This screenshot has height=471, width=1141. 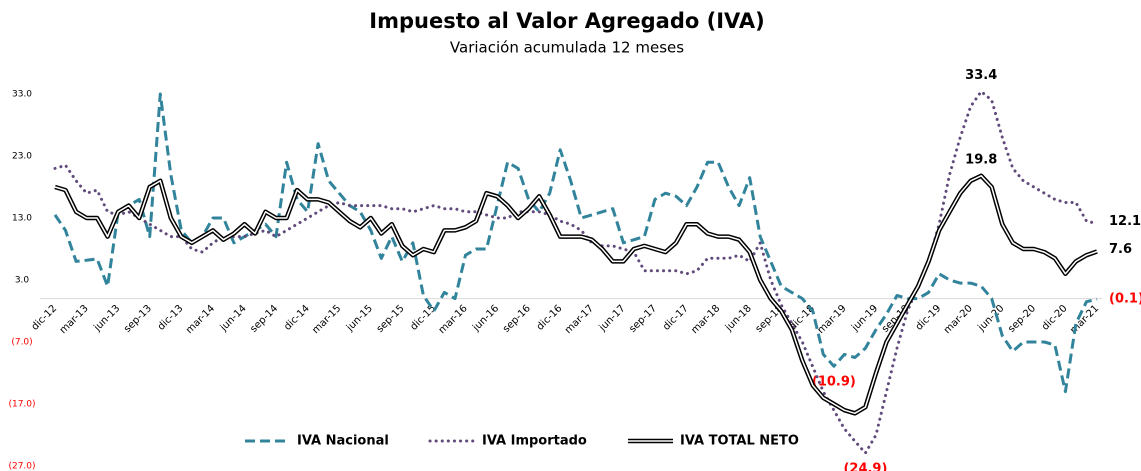 What do you see at coordinates (1125, 221) in the screenshot?
I see `data-label: 12.1` at bounding box center [1125, 221].